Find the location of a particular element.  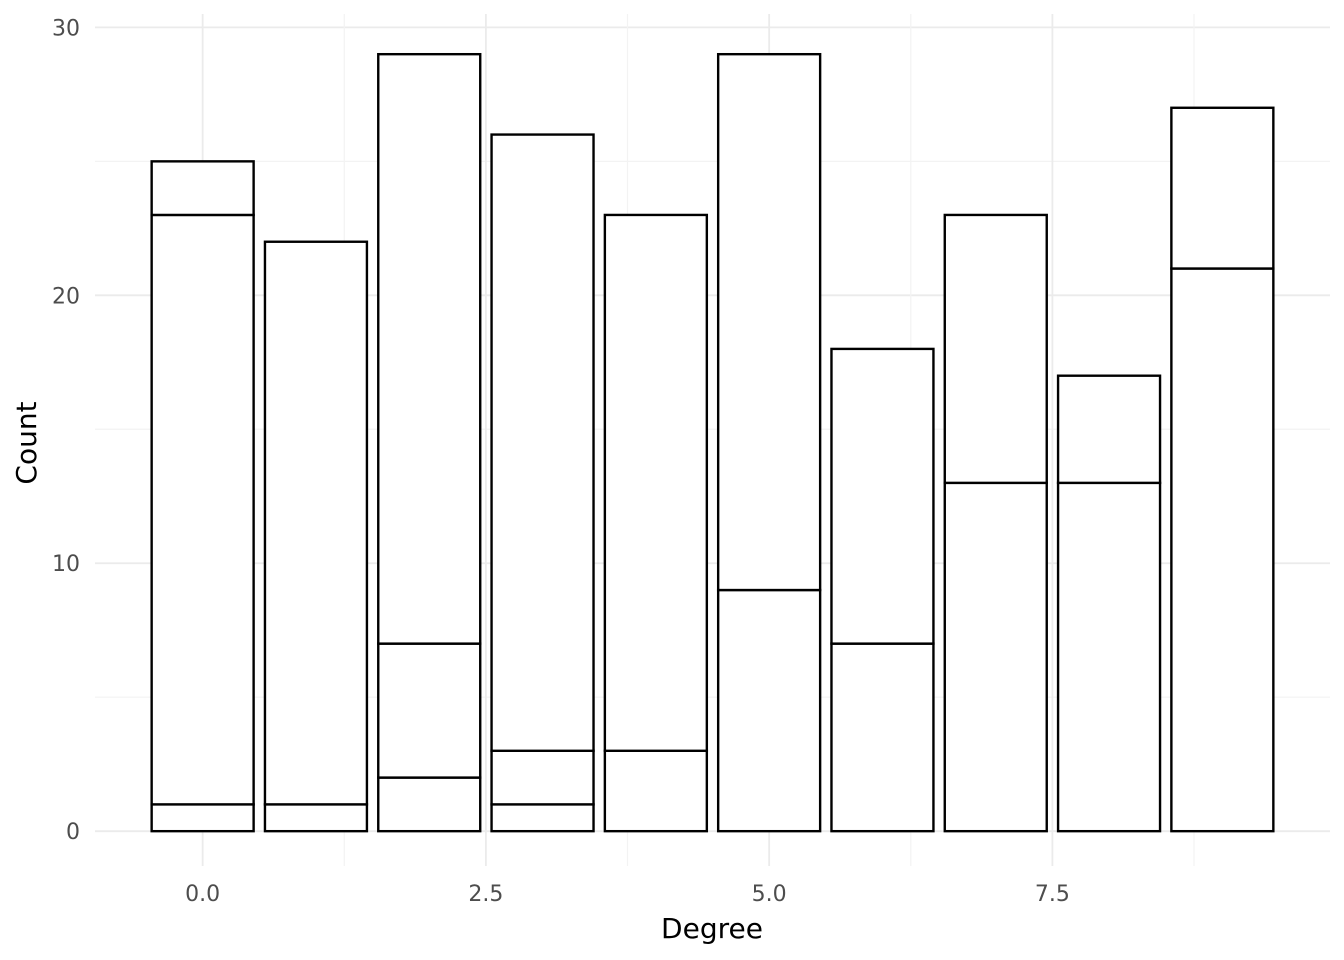

y-axis-title: Count is located at coordinates (26, 442).